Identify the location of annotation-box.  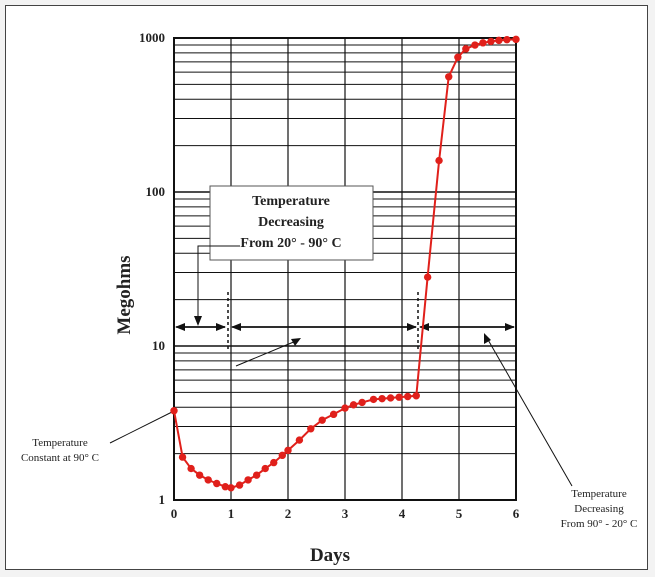
(291, 223).